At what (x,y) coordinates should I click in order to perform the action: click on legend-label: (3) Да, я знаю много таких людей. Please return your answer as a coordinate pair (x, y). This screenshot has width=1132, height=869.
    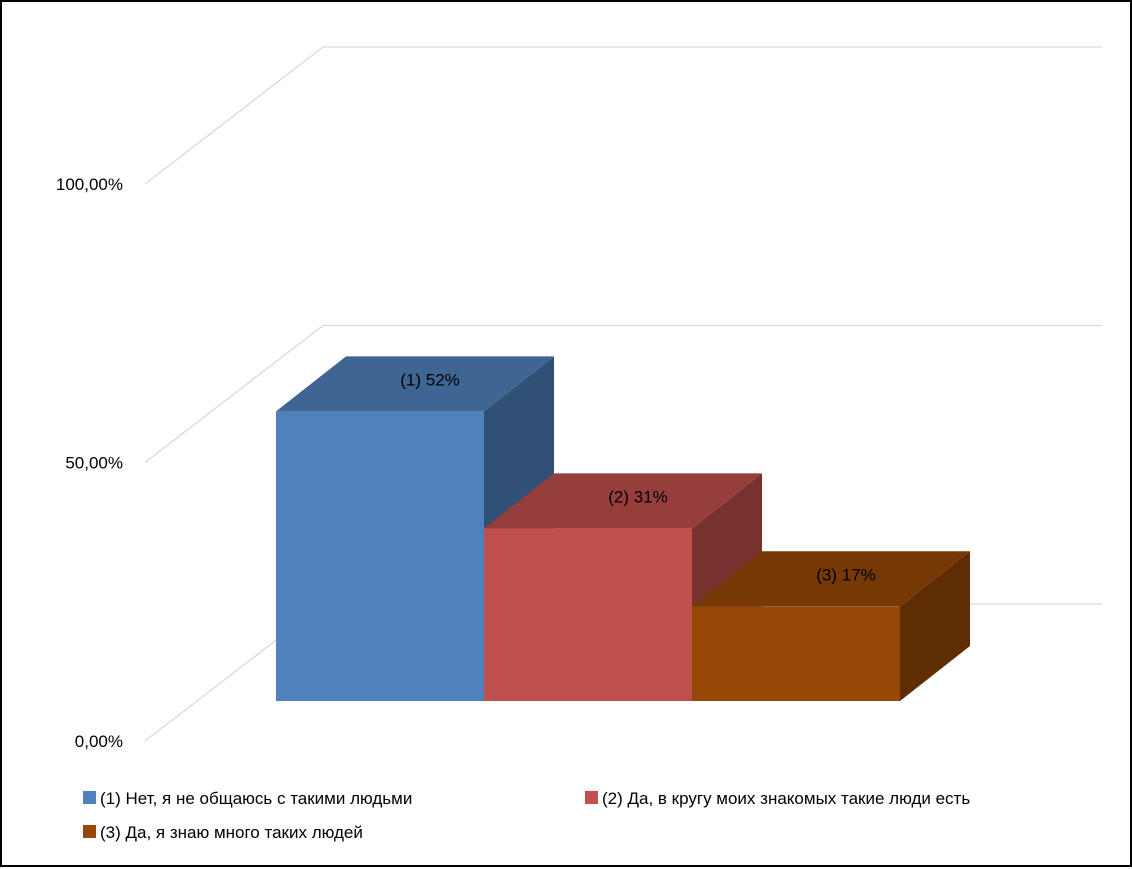
    Looking at the image, I should click on (231, 832).